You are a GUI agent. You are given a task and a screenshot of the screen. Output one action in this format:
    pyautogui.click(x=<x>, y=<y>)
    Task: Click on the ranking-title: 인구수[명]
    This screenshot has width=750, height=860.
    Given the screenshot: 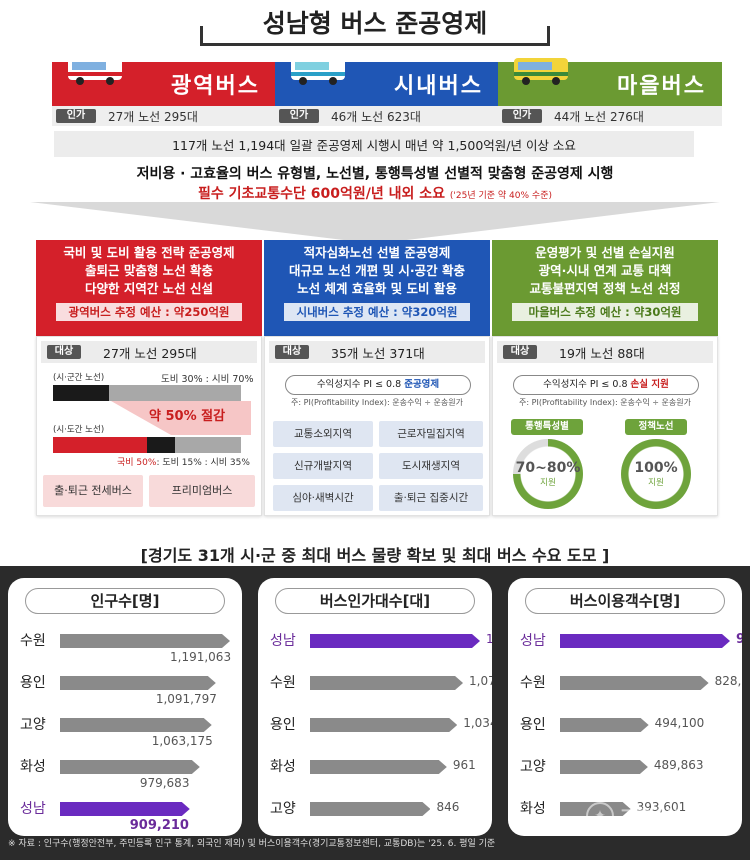 What is the action you would take?
    pyautogui.click(x=125, y=601)
    